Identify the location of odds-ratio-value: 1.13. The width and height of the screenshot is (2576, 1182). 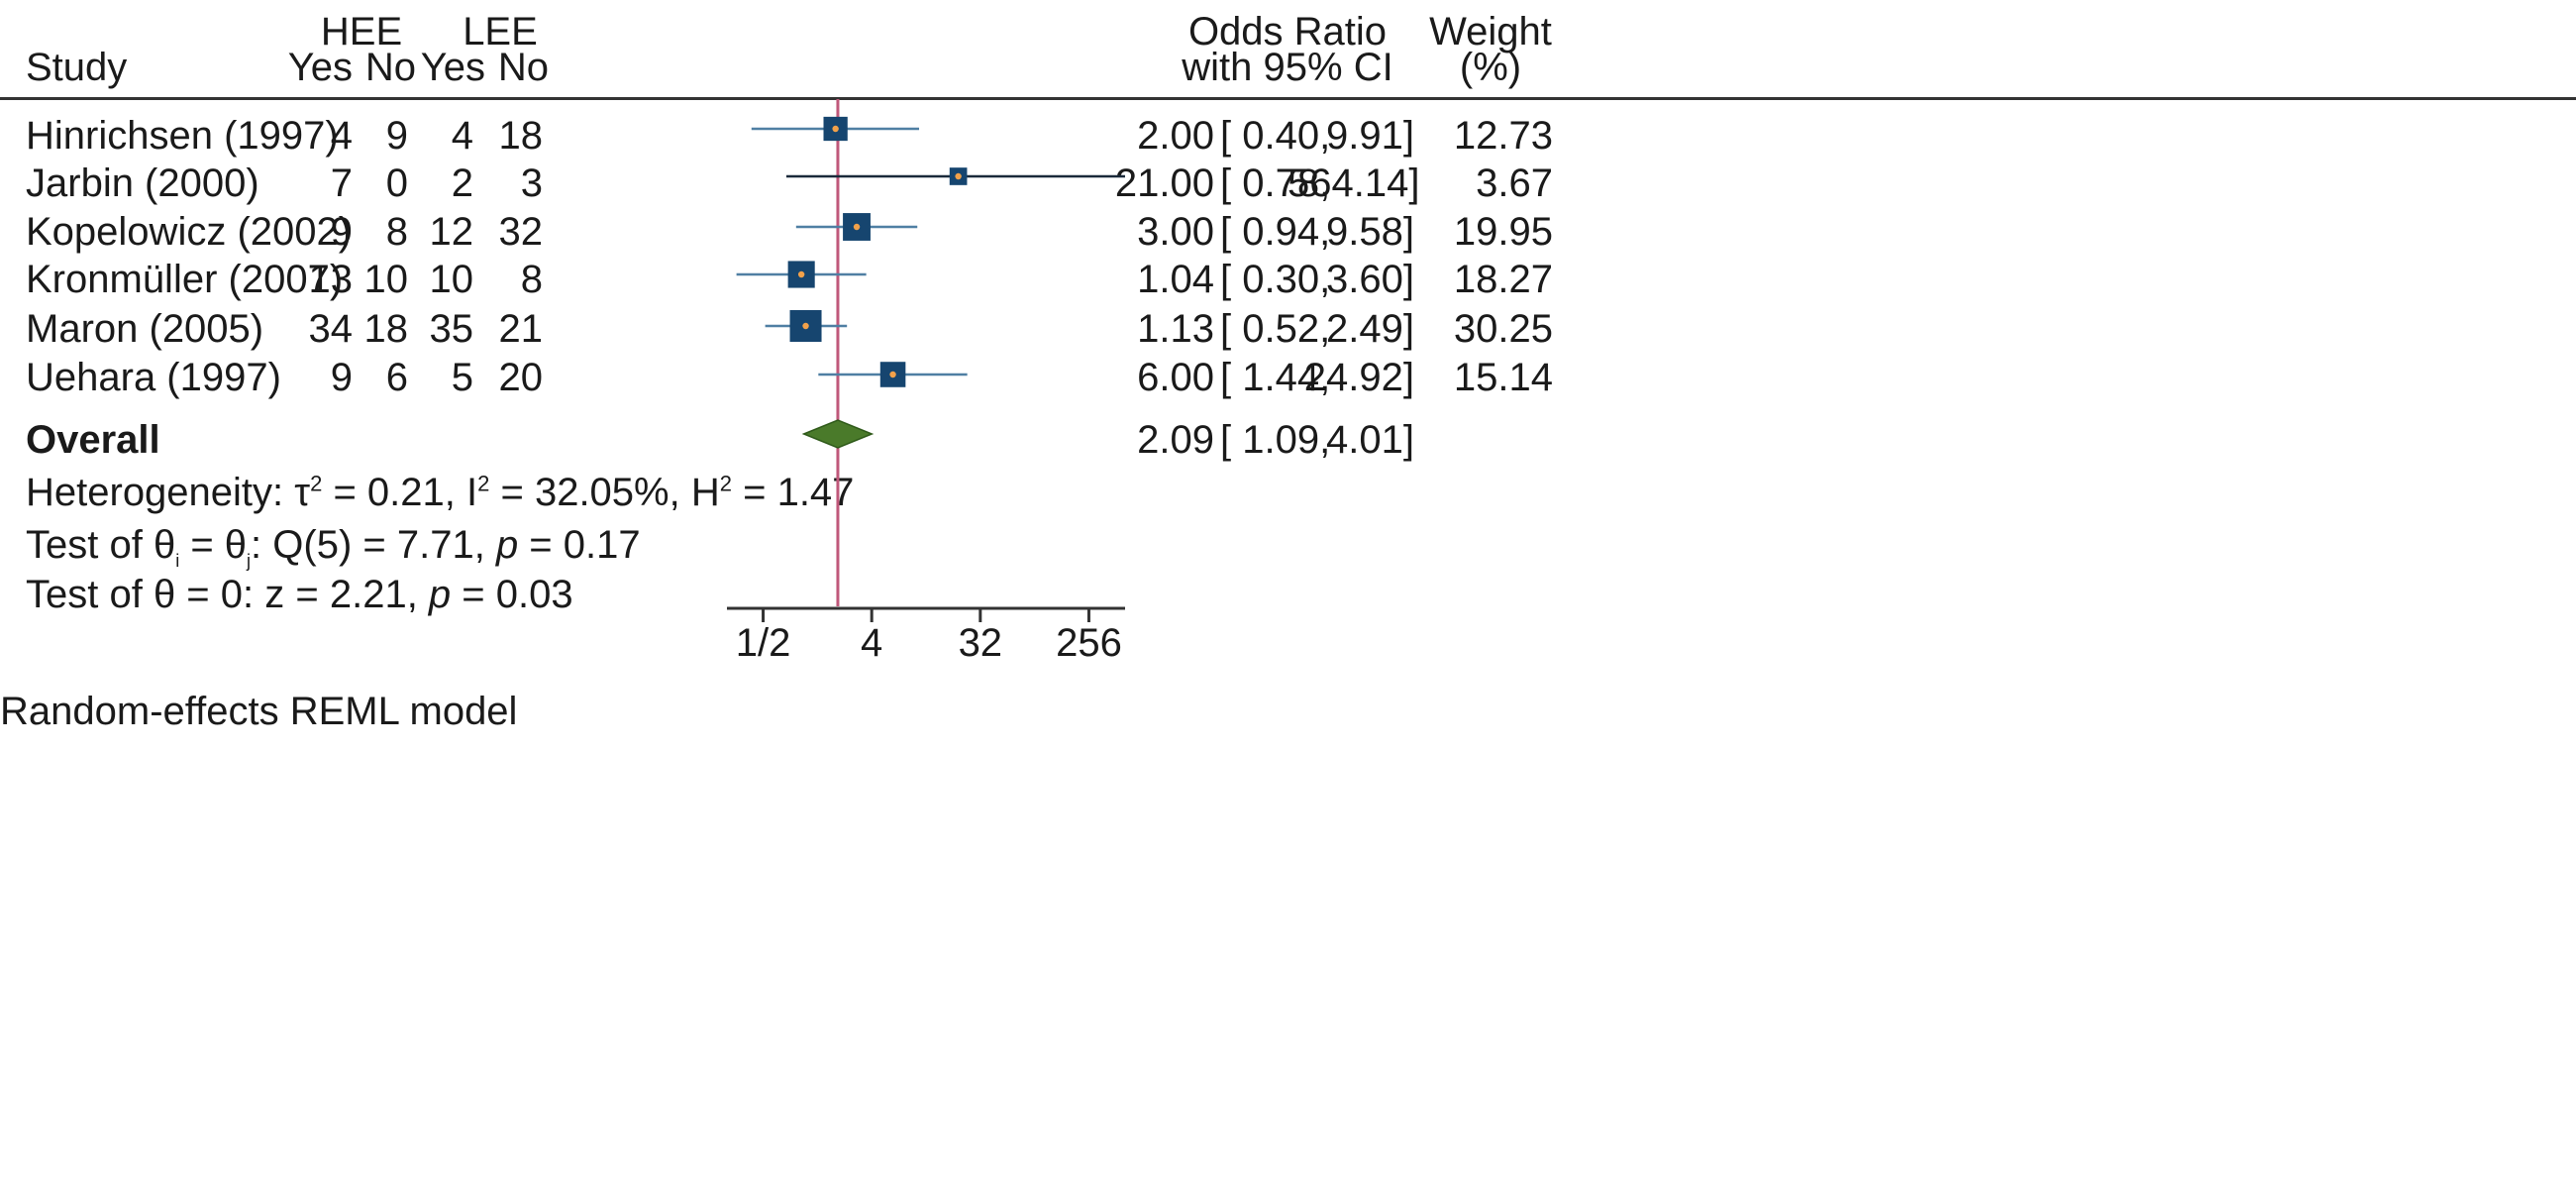
(1175, 329).